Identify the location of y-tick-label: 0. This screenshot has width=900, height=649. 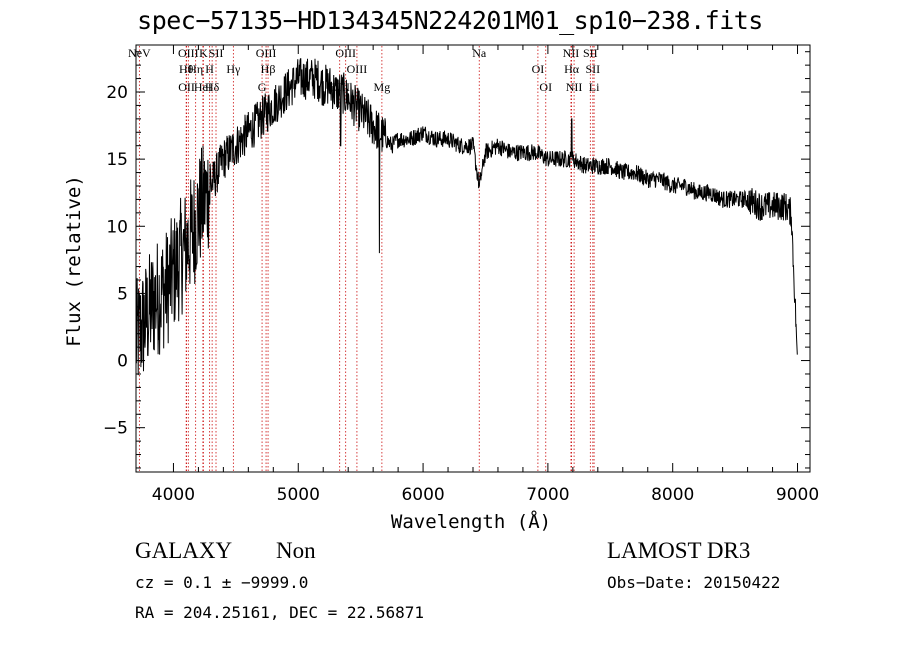
(122, 362).